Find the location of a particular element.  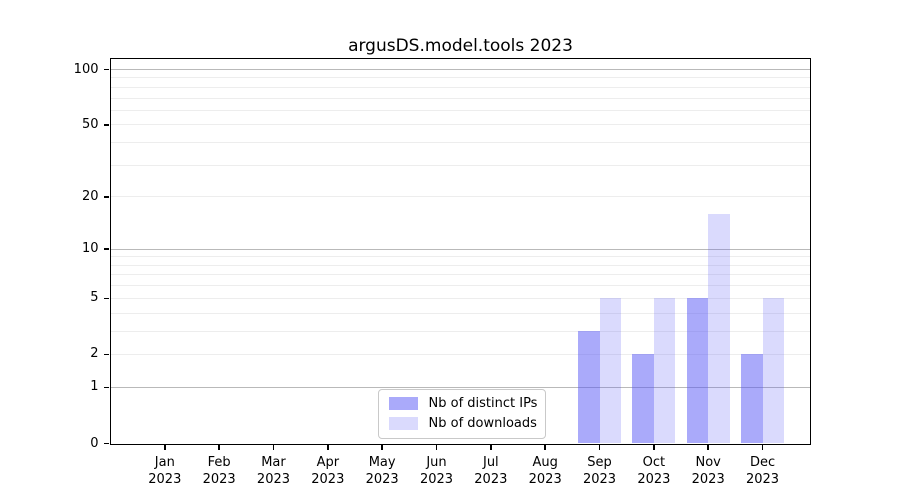

bar-oct-downloads is located at coordinates (664, 371).